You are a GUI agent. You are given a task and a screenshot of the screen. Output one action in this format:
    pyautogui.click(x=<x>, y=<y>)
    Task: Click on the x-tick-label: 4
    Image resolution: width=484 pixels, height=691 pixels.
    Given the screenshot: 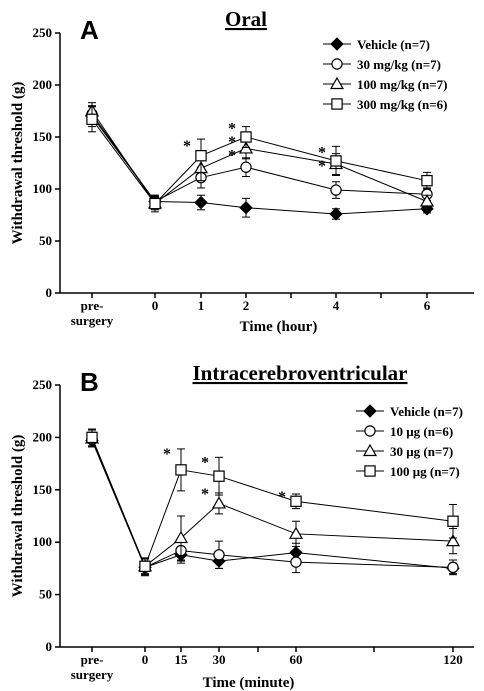 What is the action you would take?
    pyautogui.click(x=336, y=305)
    